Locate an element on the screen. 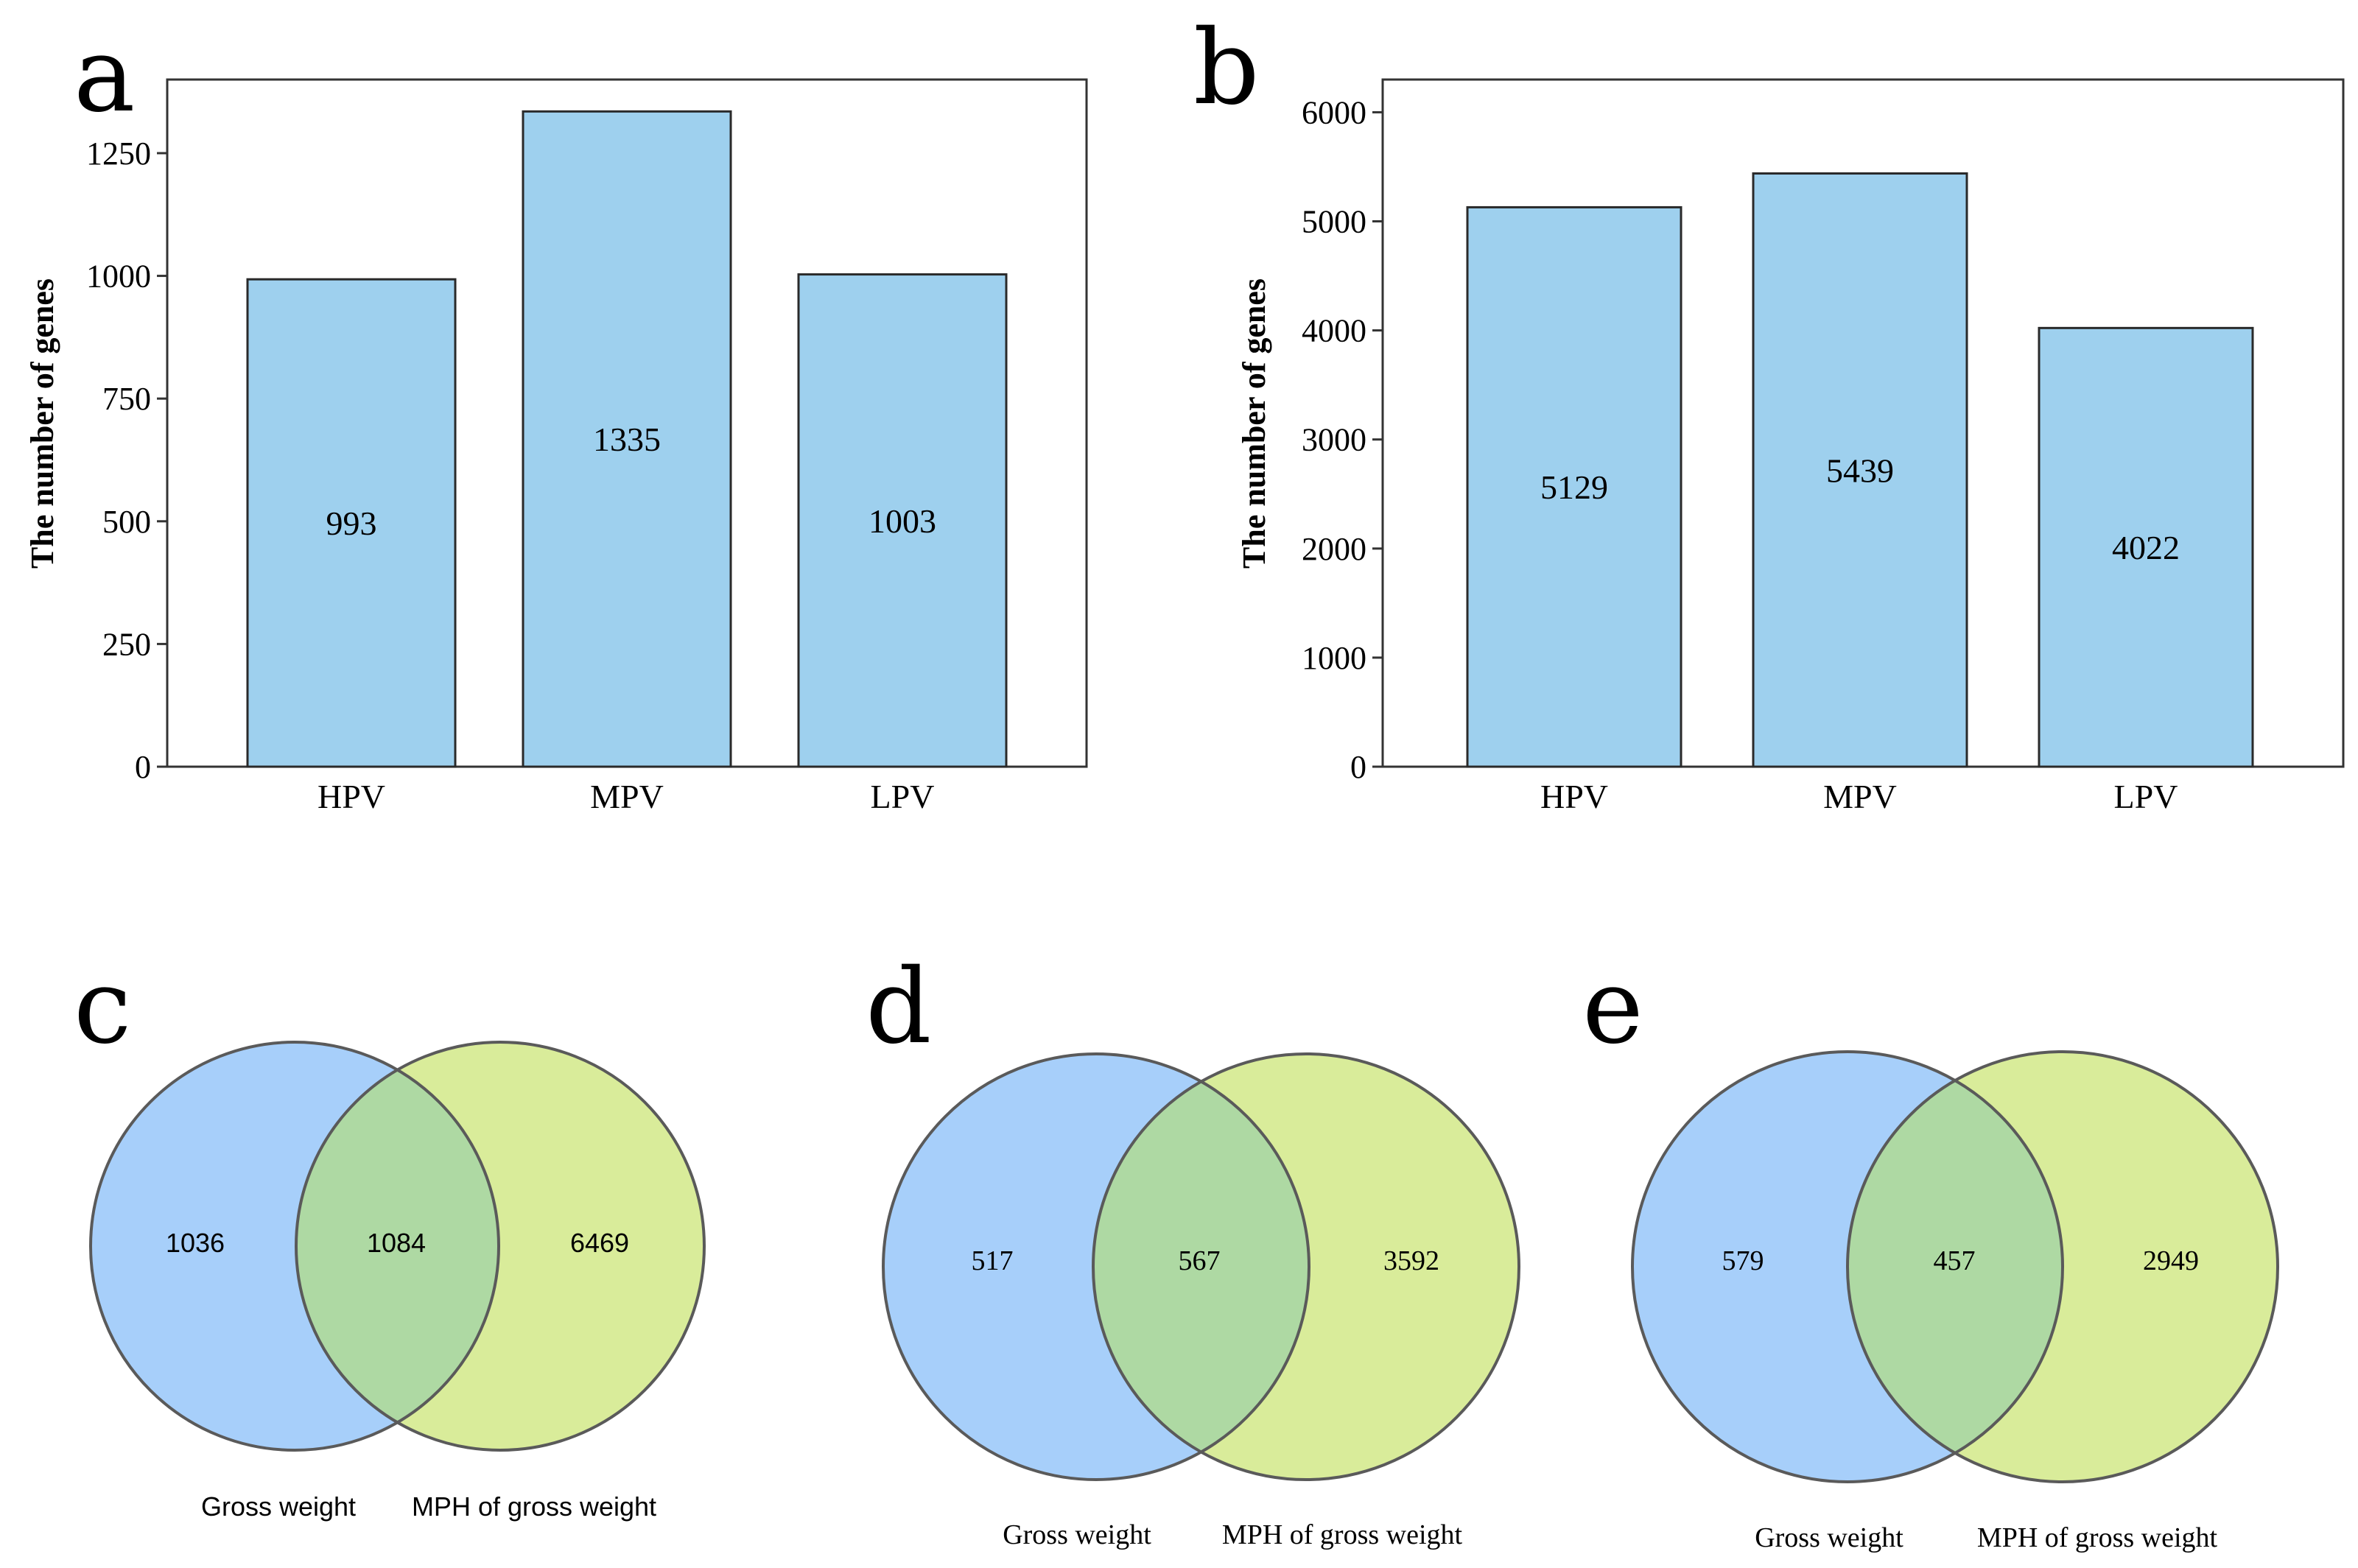 The height and width of the screenshot is (1568, 2358). y-tick-label-b-0: 0 is located at coordinates (1358, 767).